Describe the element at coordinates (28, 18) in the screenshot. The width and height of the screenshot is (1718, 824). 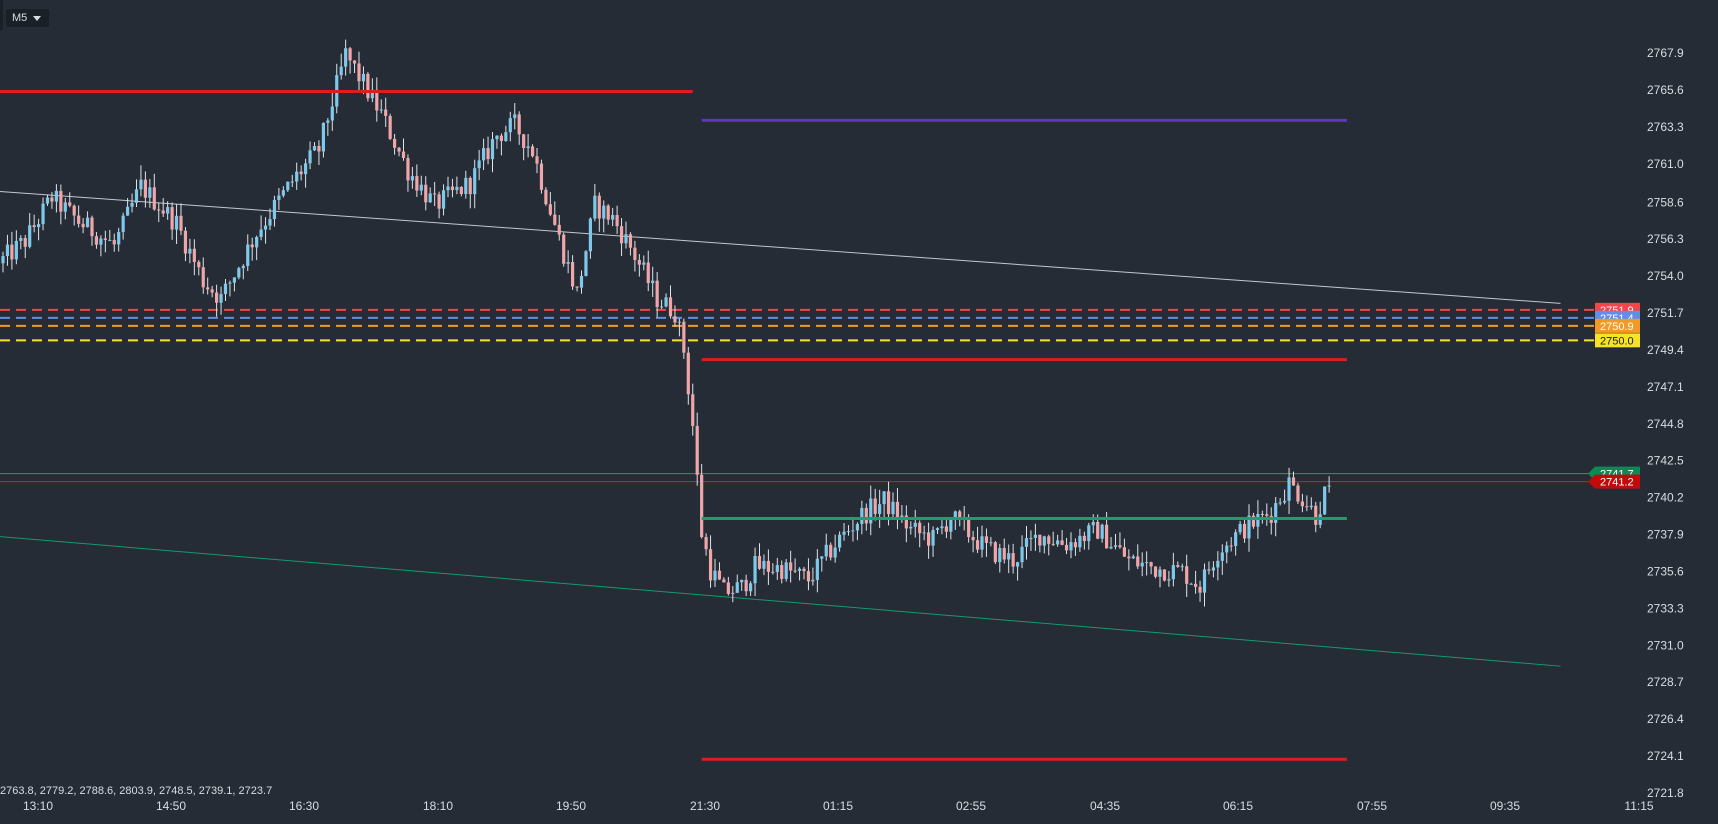
I see `timeframe-dropdown: M5` at that location.